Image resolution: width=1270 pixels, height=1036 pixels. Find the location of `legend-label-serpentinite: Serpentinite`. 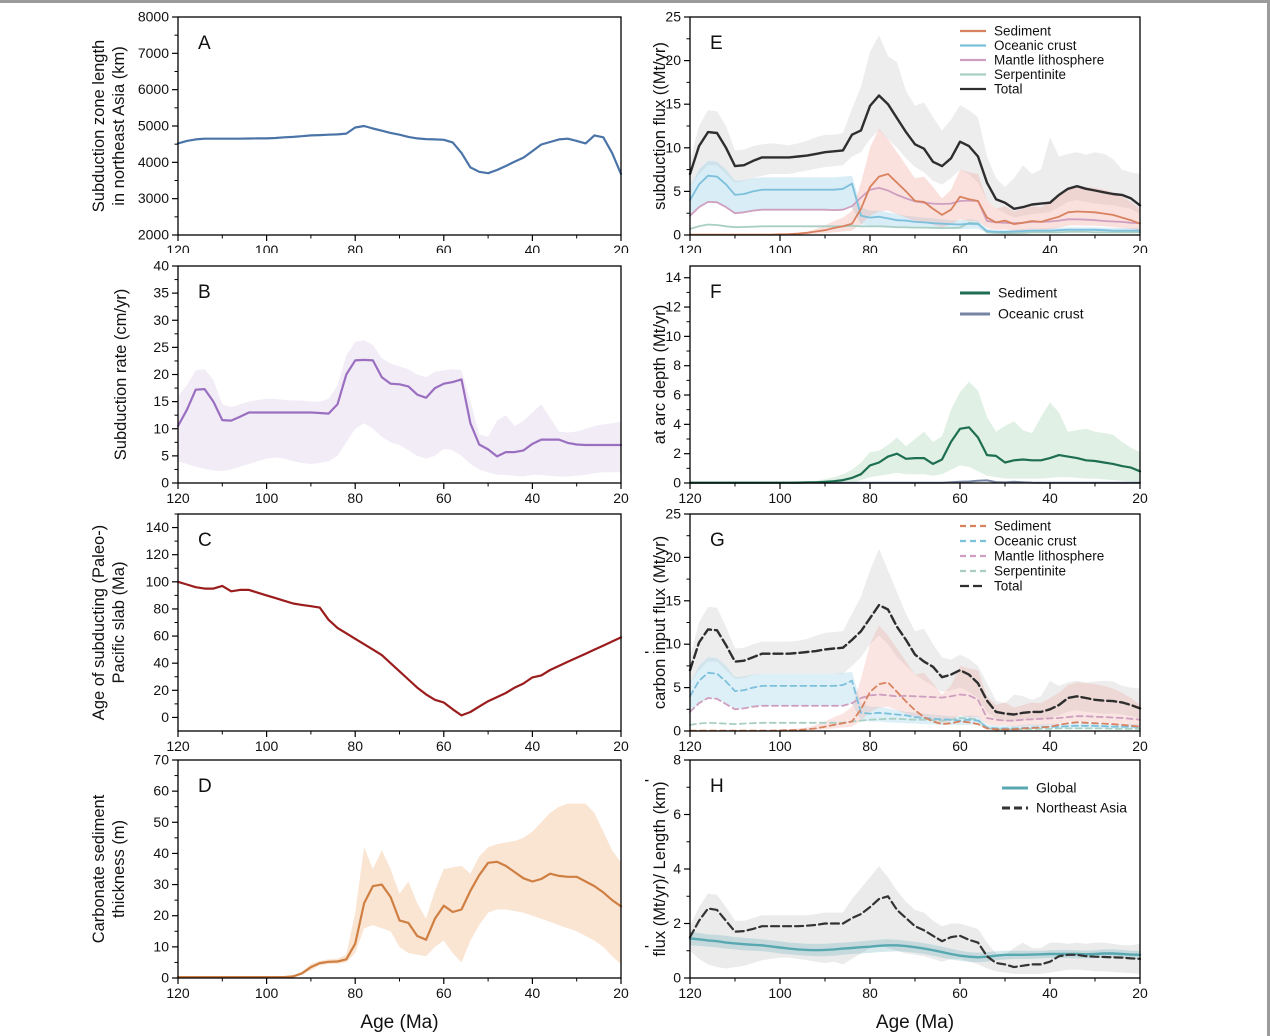

legend-label-serpentinite: Serpentinite is located at coordinates (1030, 74).